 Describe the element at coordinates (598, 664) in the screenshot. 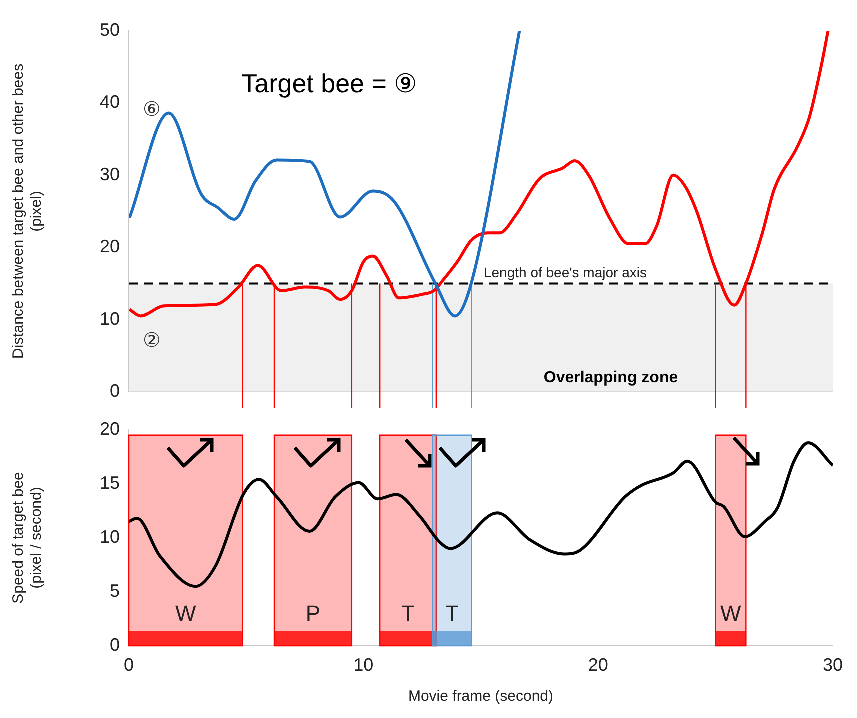

I see `x-tick-label: 20` at that location.